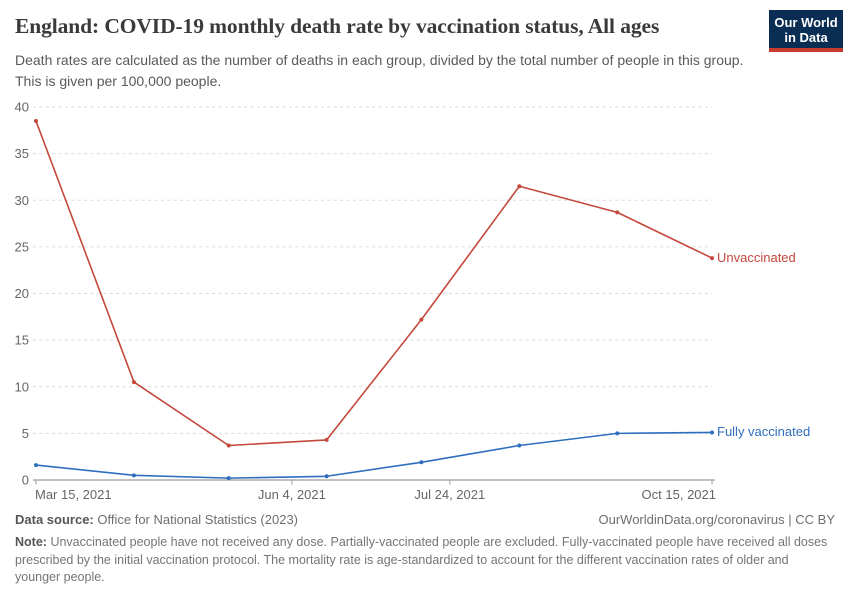 This screenshot has height=600, width=850. What do you see at coordinates (292, 494) in the screenshot?
I see `svg-text: Jun 4, 2021` at bounding box center [292, 494].